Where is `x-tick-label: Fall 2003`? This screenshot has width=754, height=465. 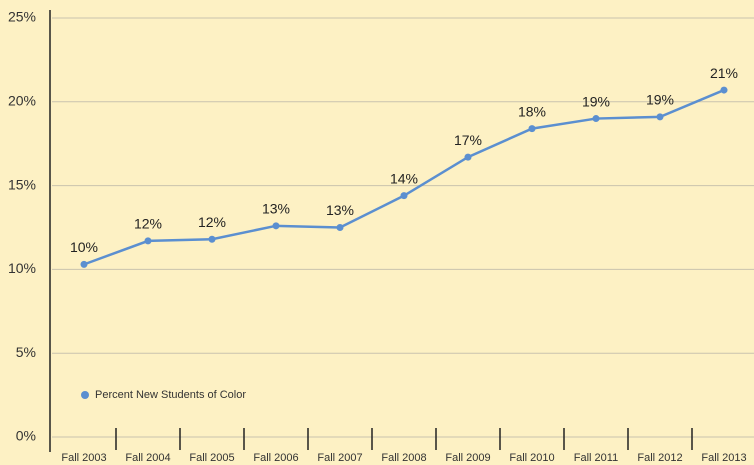 x-tick-label: Fall 2003 is located at coordinates (83, 458).